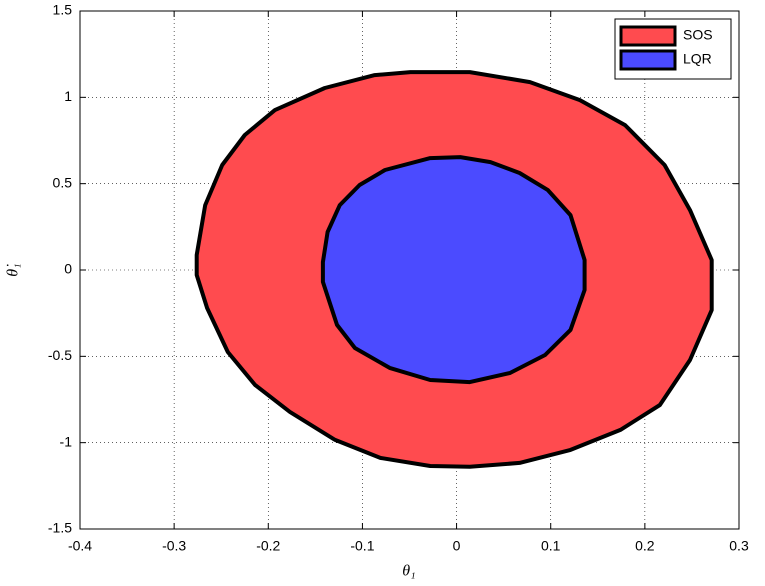  I want to click on region, so click(453, 270).